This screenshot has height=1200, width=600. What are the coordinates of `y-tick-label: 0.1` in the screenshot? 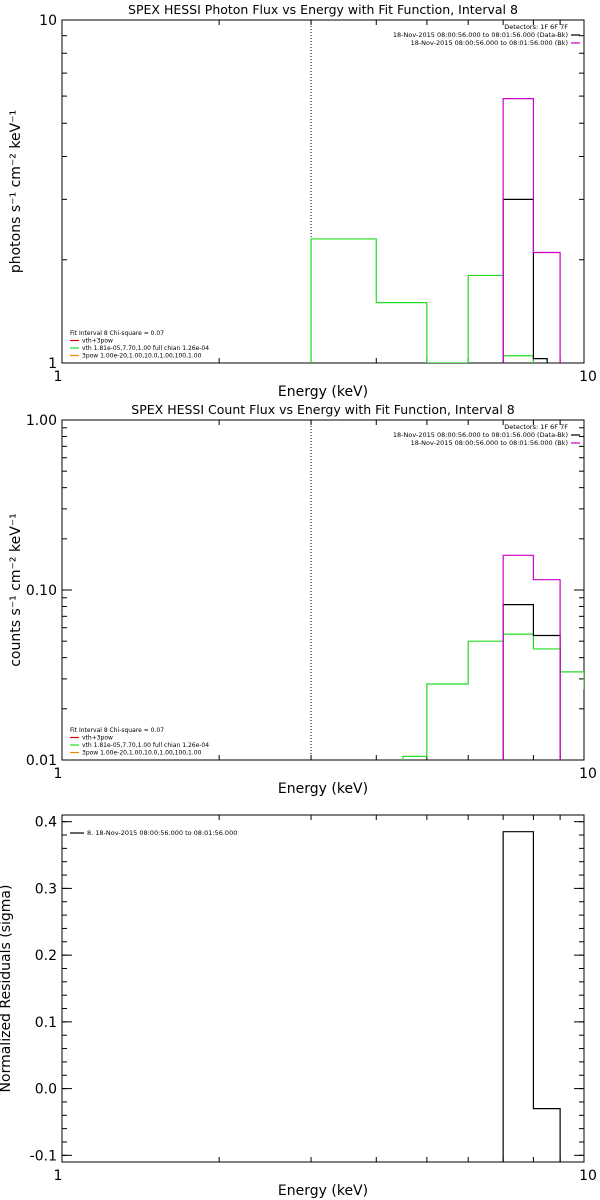 It's located at (46, 1023).